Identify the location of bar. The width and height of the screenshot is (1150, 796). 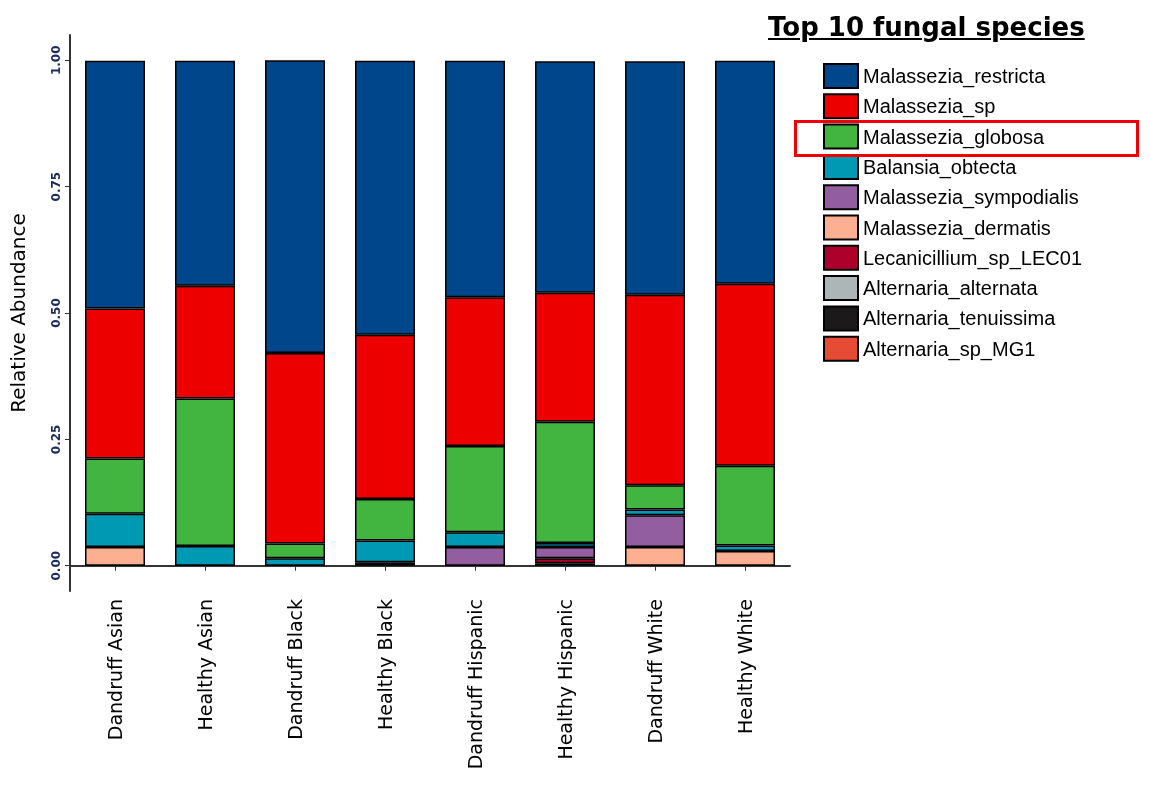
(565, 553).